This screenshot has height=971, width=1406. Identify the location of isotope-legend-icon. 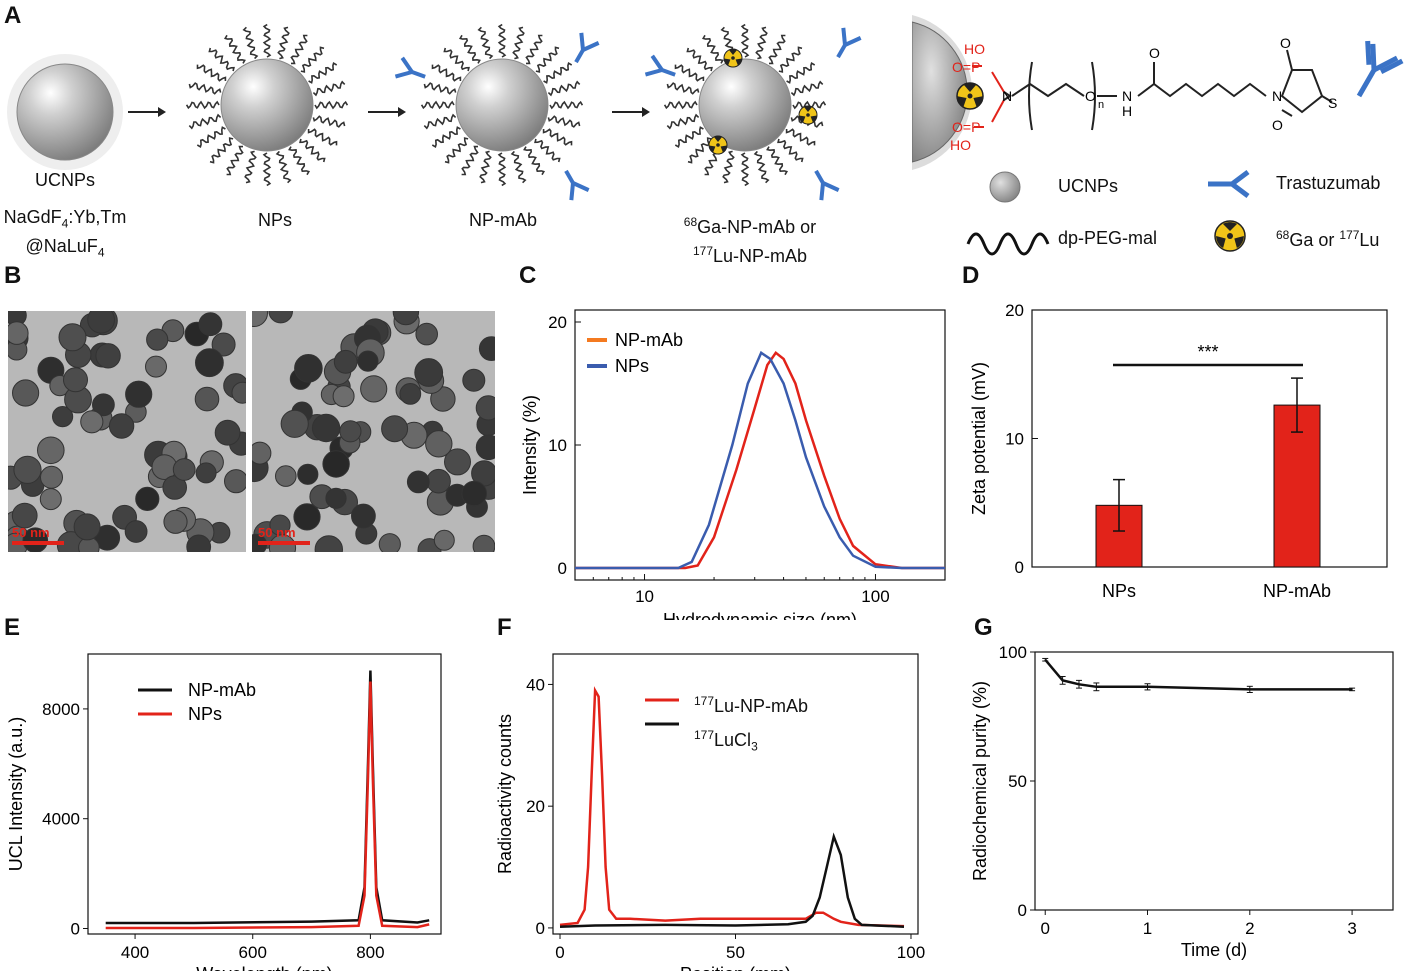
(1230, 236).